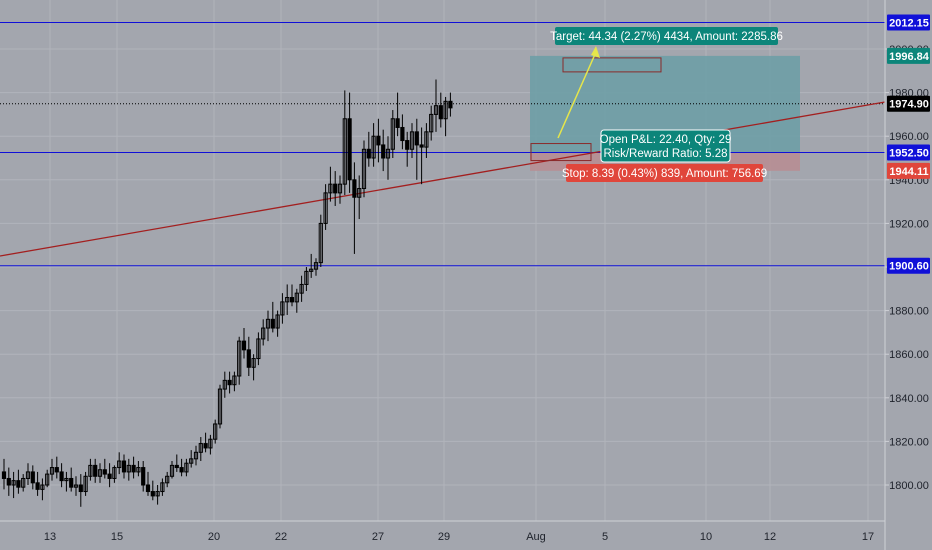 The height and width of the screenshot is (550, 932). Describe the element at coordinates (612, 65) in the screenshot. I see `target-marker-box` at that location.